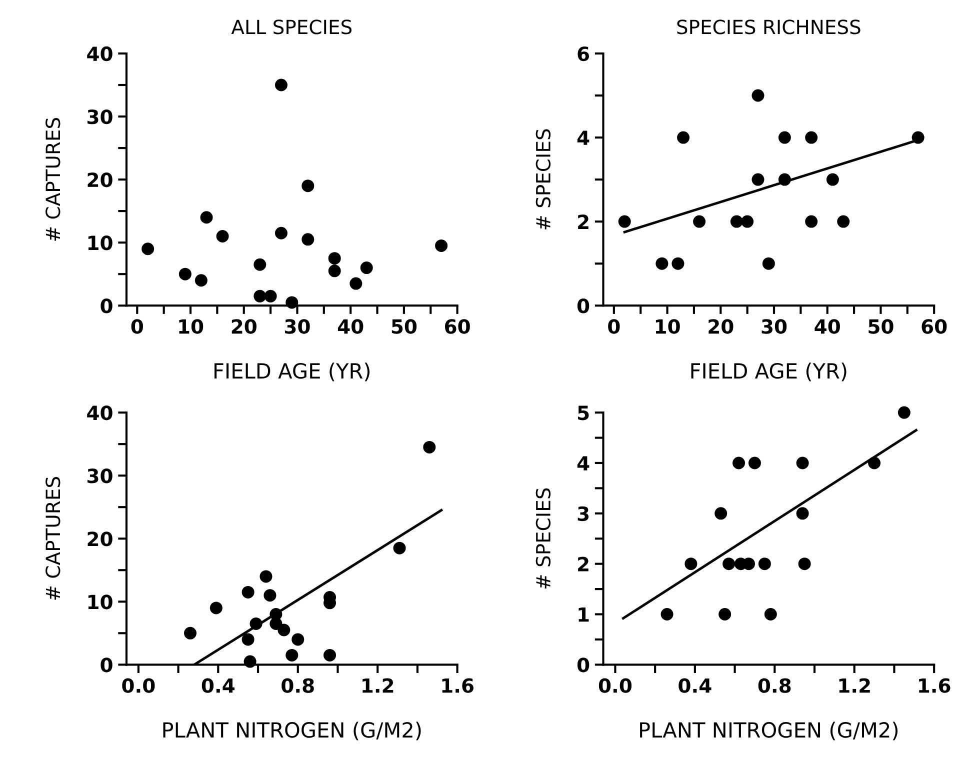 Image resolution: width=973 pixels, height=764 pixels. What do you see at coordinates (583, 614) in the screenshot?
I see `y-tick-label: 1` at bounding box center [583, 614].